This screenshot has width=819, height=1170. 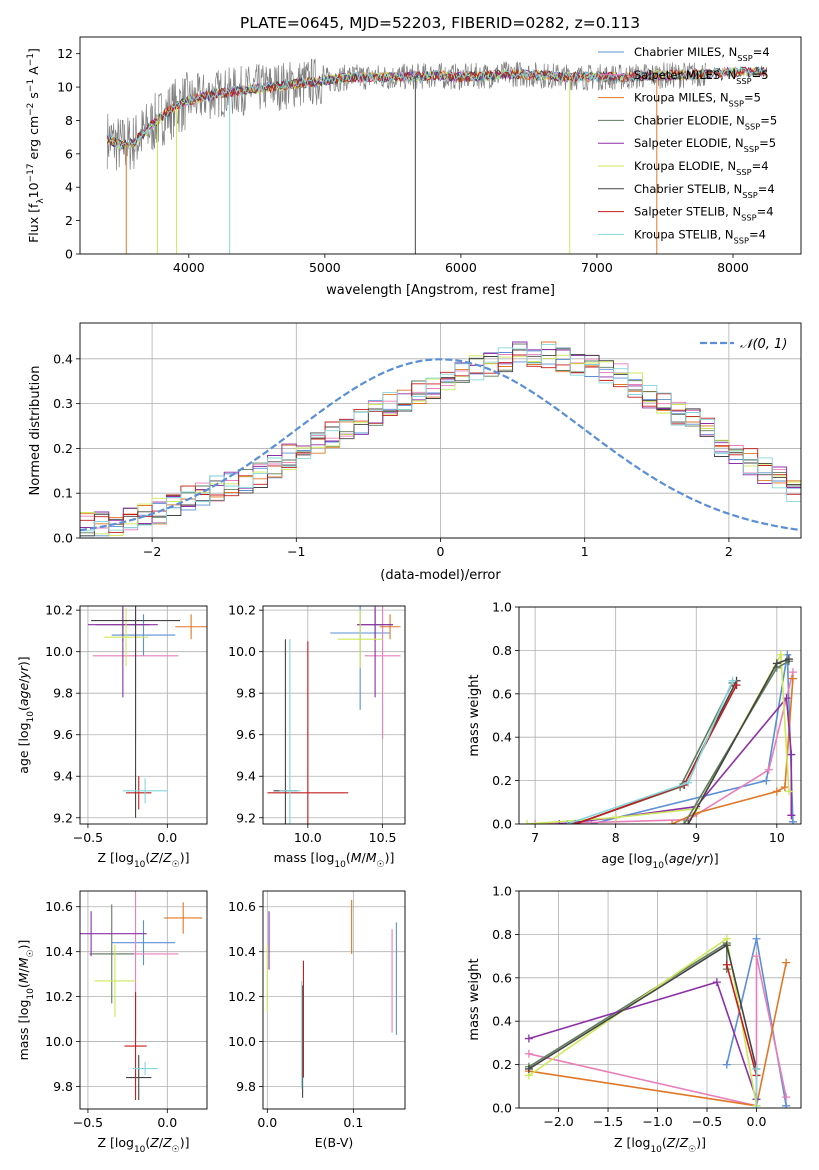 What do you see at coordinates (334, 1142) in the screenshot?
I see `x-axis-label: E(B-V)` at bounding box center [334, 1142].